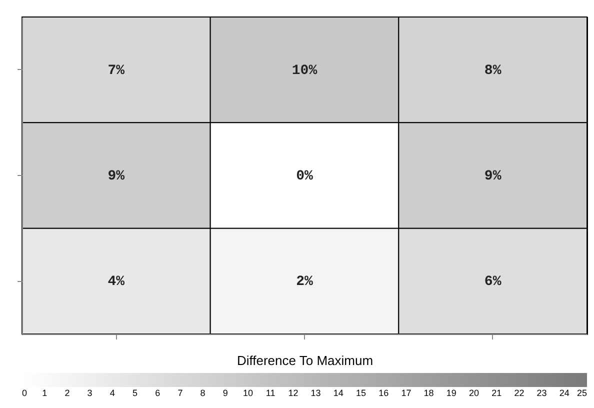 This screenshot has height=408, width=594. What do you see at coordinates (564, 393) in the screenshot?
I see `color-bar-label: 24` at bounding box center [564, 393].